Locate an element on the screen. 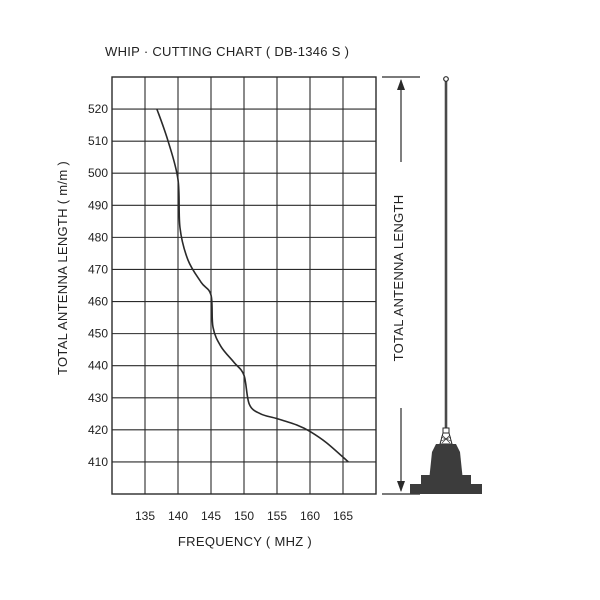  y-tick-label: 490 is located at coordinates (98, 205).